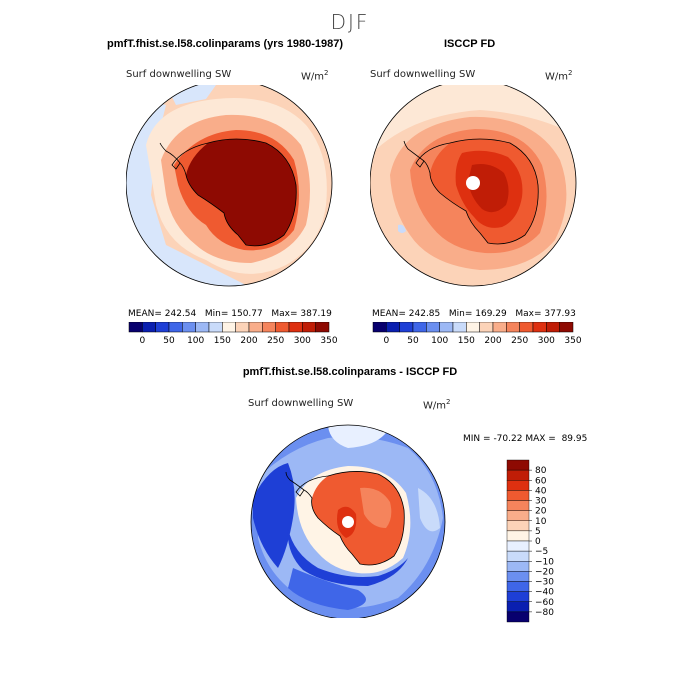 Image resolution: width=700 pixels, height=700 pixels. I want to click on panel1-coastline, so click(234, 192).